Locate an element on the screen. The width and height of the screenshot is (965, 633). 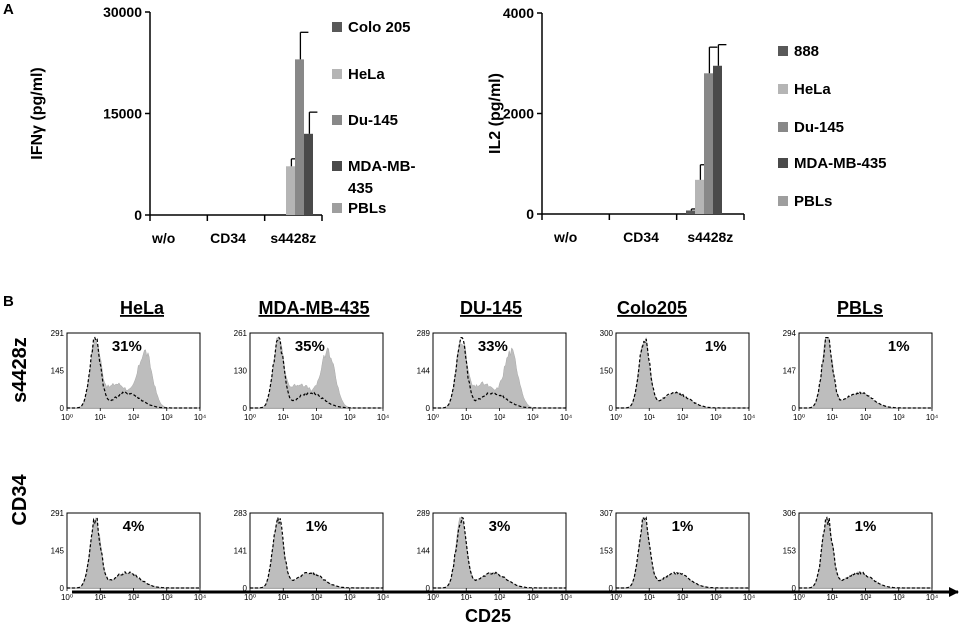
cd25-axis-label: CD25 is located at coordinates (488, 616).